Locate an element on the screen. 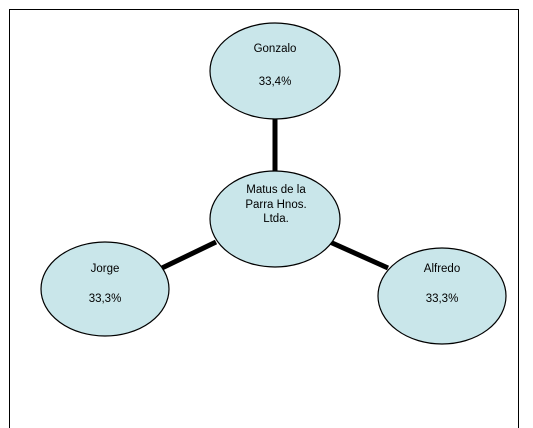 This screenshot has height=428, width=533. connector-alfredo is located at coordinates (359, 255).